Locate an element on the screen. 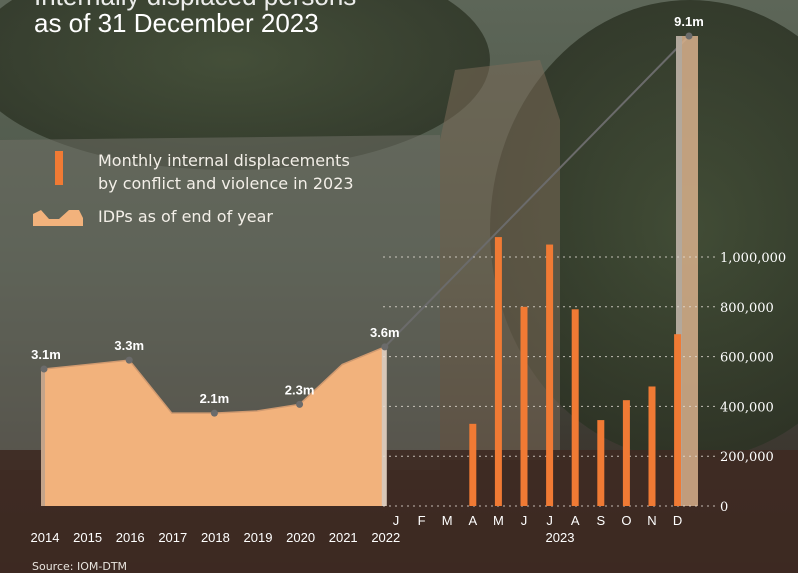 This screenshot has width=798, height=573. legend-bars-line2: by conflict and violence in 2023 is located at coordinates (226, 183).